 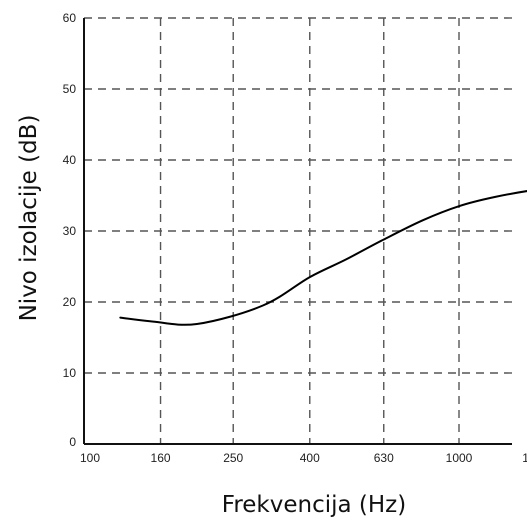 What do you see at coordinates (72, 442) in the screenshot?
I see `y-tick-label: 0` at bounding box center [72, 442].